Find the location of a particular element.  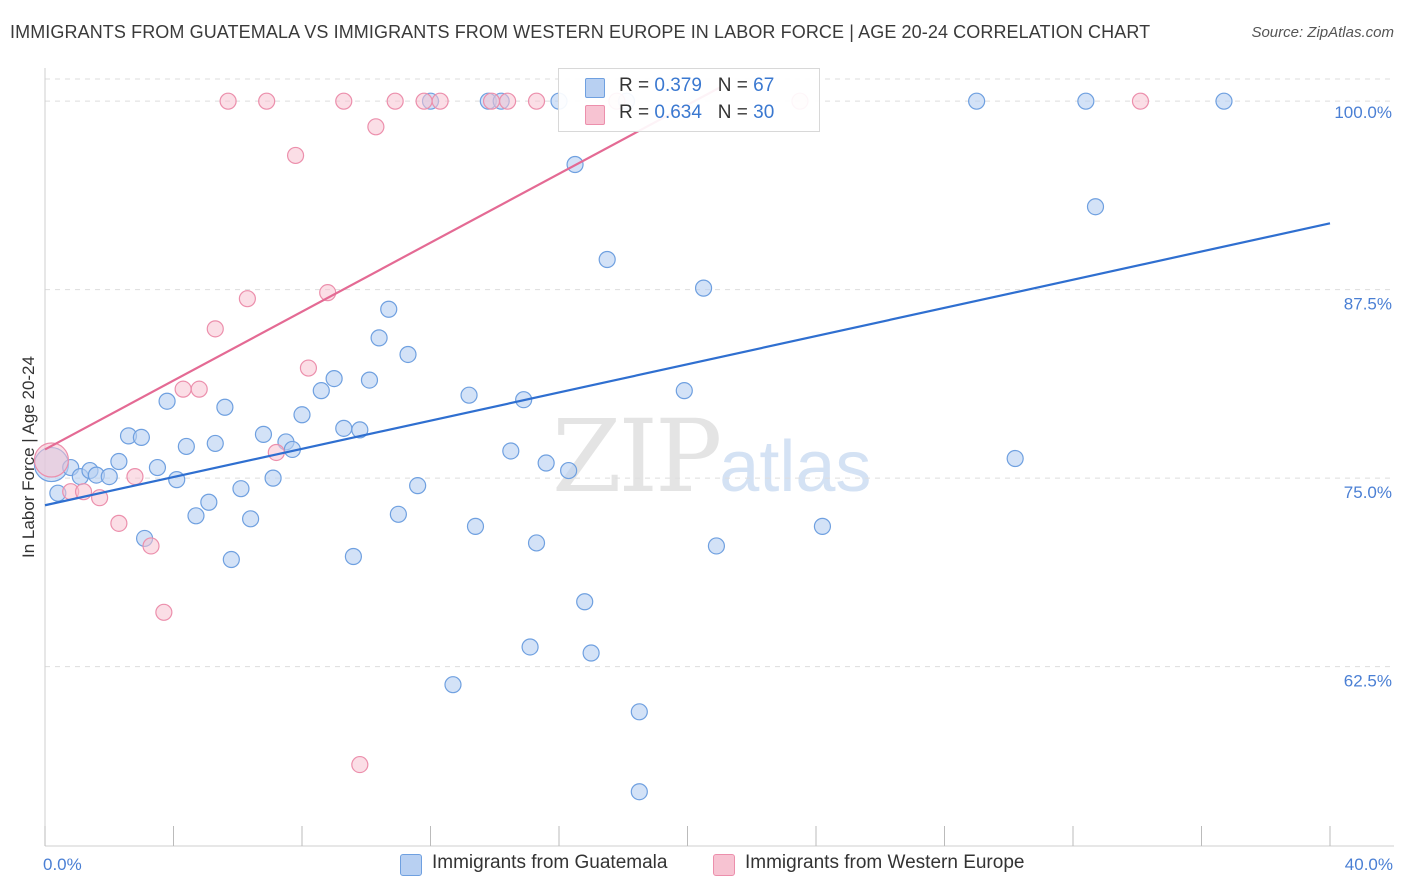

correlation-legend: R = 0.379 N = 67 R = 0.634 N = 30 is located at coordinates (689, 100).